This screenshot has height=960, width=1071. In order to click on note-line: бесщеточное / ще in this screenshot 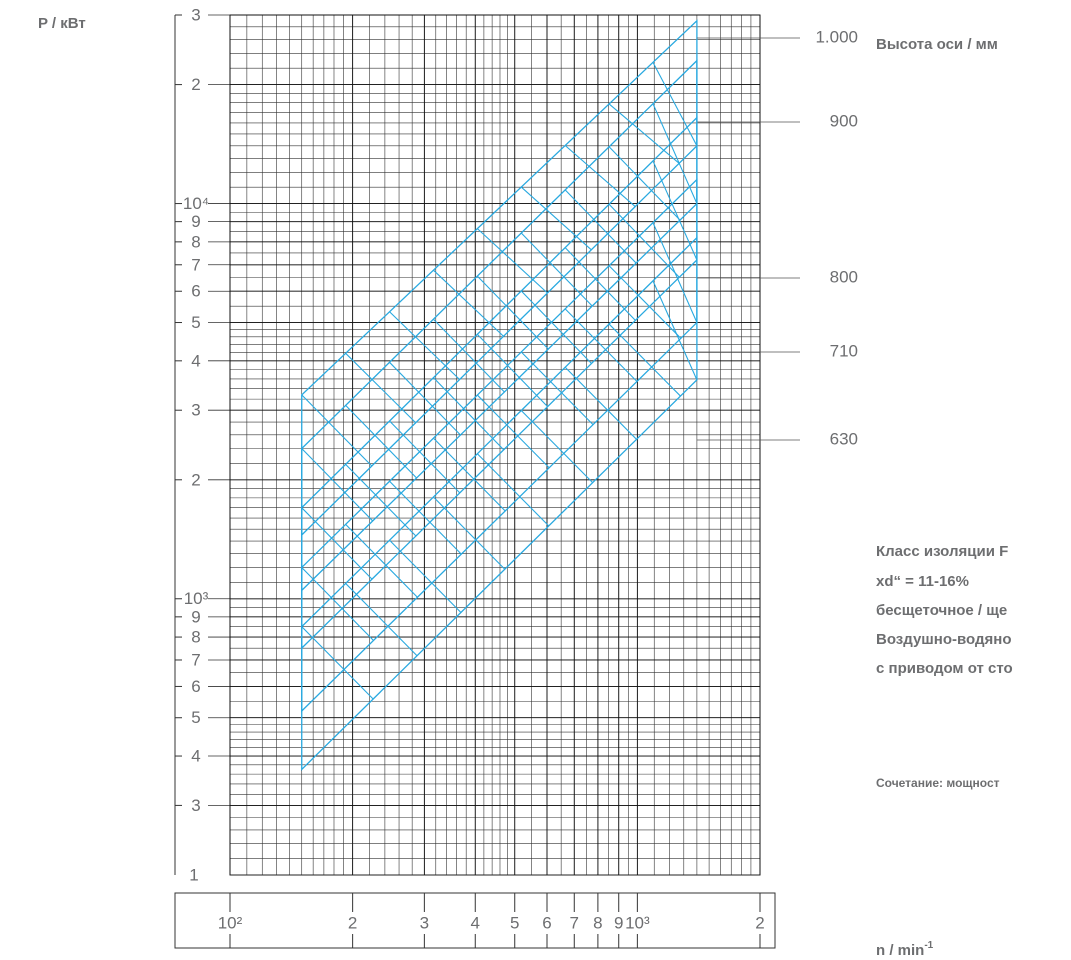, I will do `click(941, 610)`.